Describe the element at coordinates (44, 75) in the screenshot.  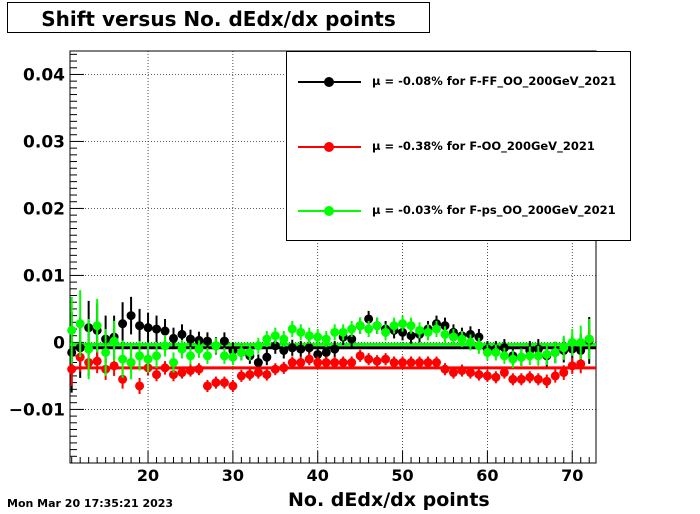
I see `y-tick-label: 0.04` at that location.